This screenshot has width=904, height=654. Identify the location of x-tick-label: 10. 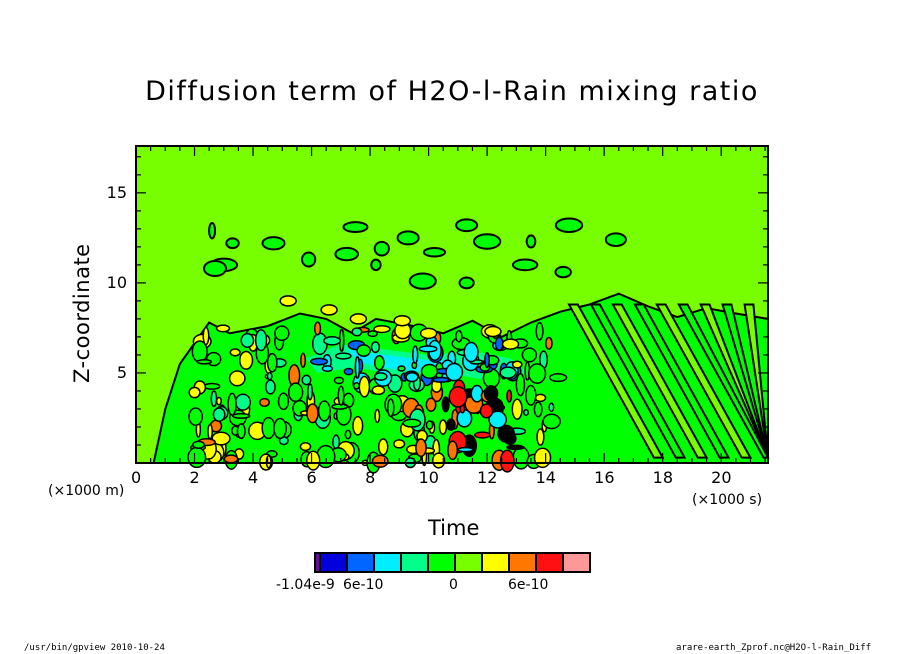
(428, 477).